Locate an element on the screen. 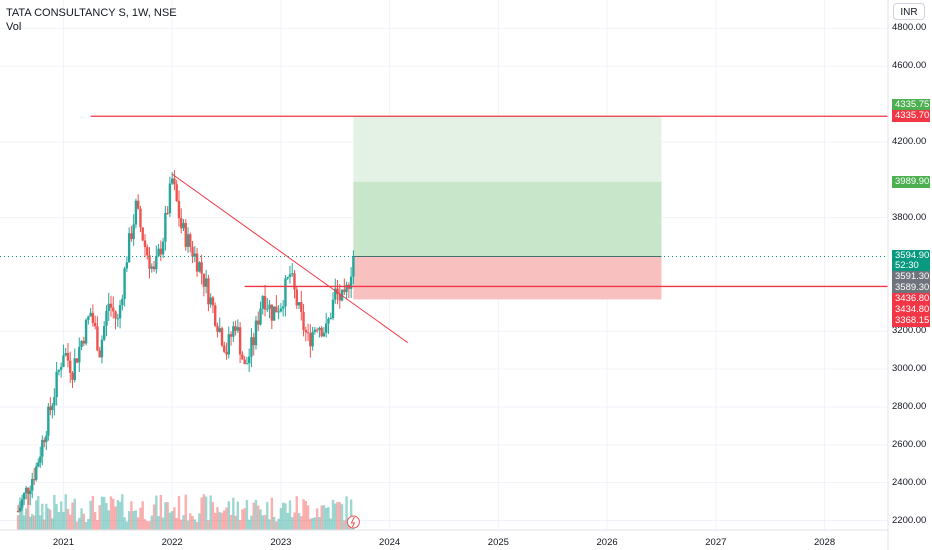 The image size is (932, 550). time-axis-label: 2023 is located at coordinates (281, 542).